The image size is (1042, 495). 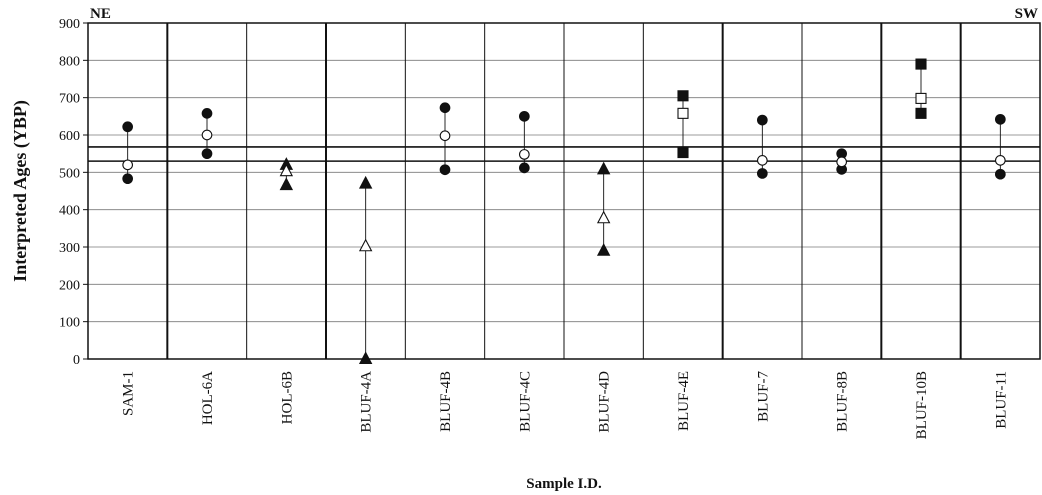 I want to click on x-tick-label: BLUF-4E, so click(x=684, y=401).